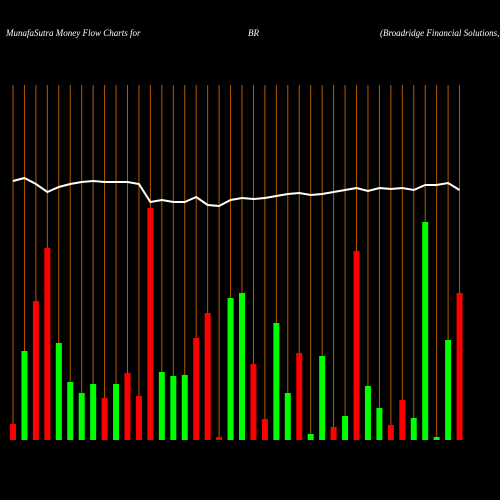 This screenshot has width=500, height=500. I want to click on symbol: BR, so click(253, 33).